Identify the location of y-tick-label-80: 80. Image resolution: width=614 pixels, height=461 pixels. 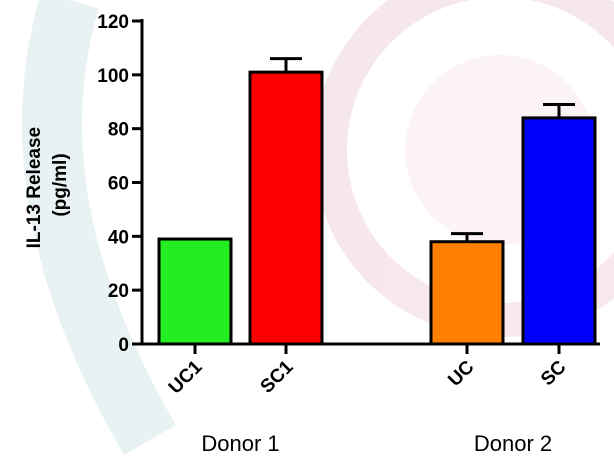
(118, 130).